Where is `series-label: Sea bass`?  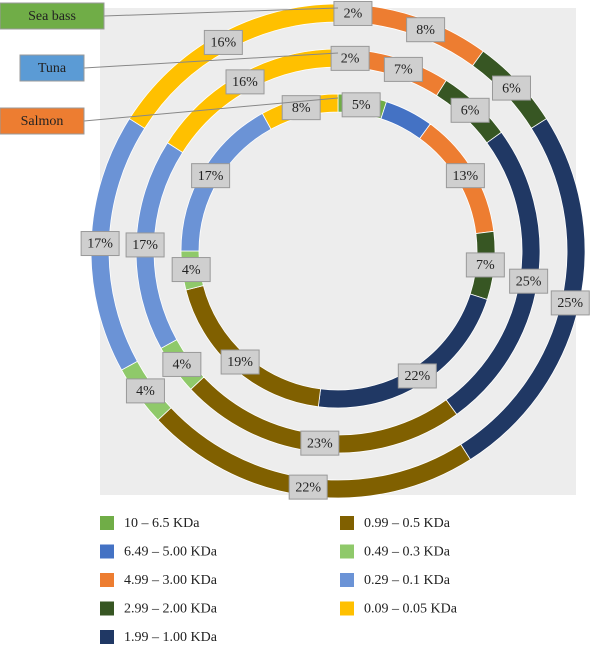
series-label: Sea bass is located at coordinates (52, 16).